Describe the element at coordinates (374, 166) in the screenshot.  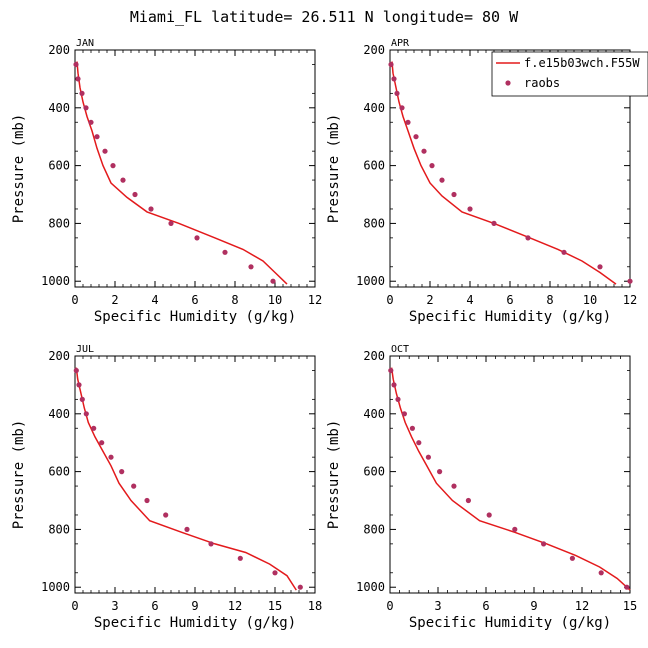
I see `apr-ytick-label: 600` at that location.